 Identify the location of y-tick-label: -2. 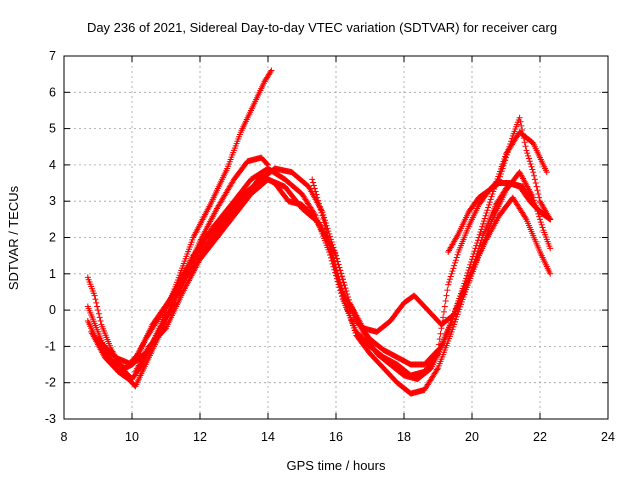
(50, 383).